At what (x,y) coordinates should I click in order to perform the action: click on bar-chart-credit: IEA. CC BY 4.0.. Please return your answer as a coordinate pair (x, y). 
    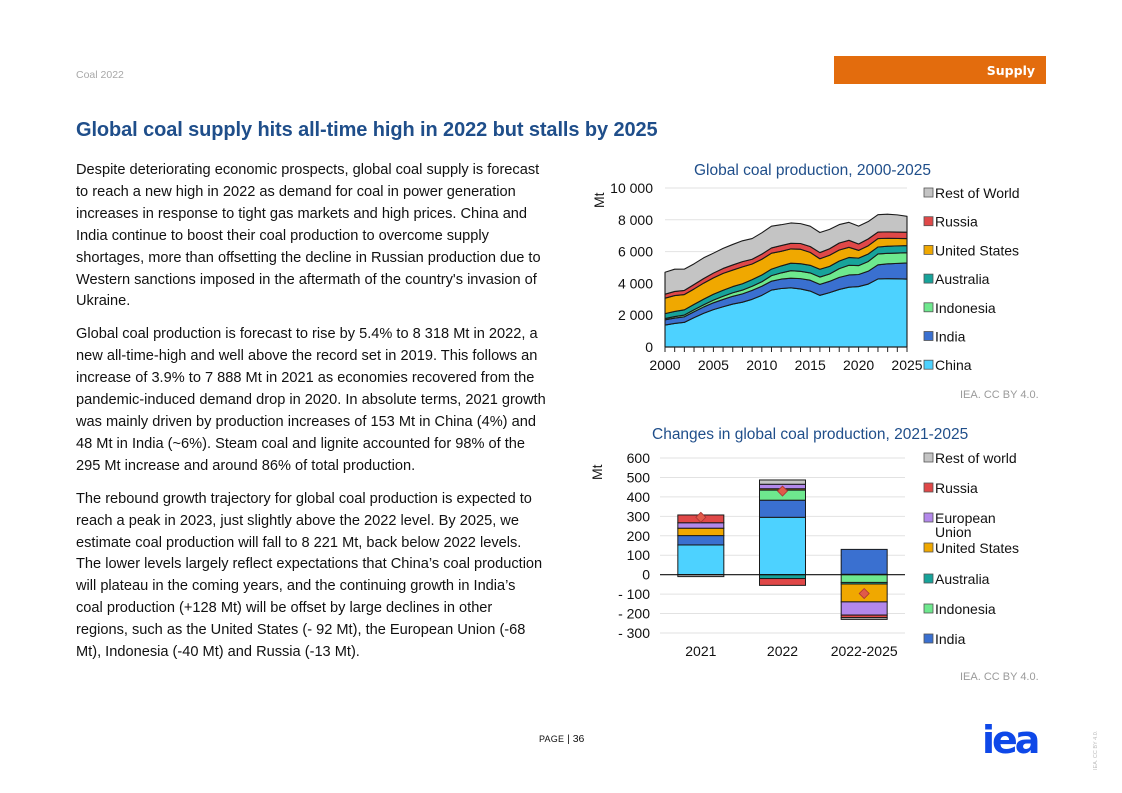
    Looking at the image, I should click on (999, 677).